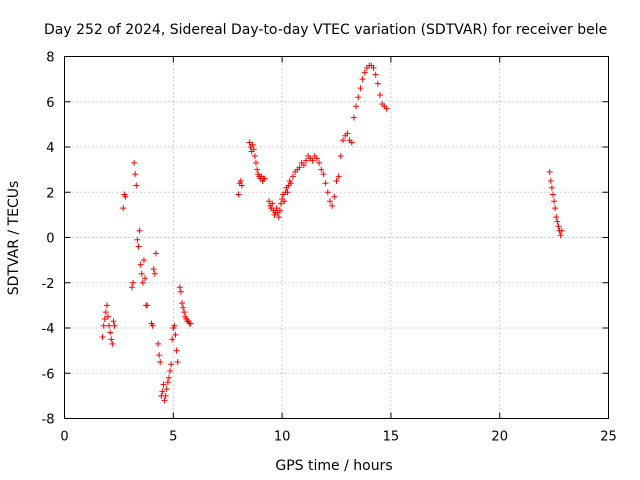  I want to click on x-axis-label: GPS time / hours, so click(333, 466).